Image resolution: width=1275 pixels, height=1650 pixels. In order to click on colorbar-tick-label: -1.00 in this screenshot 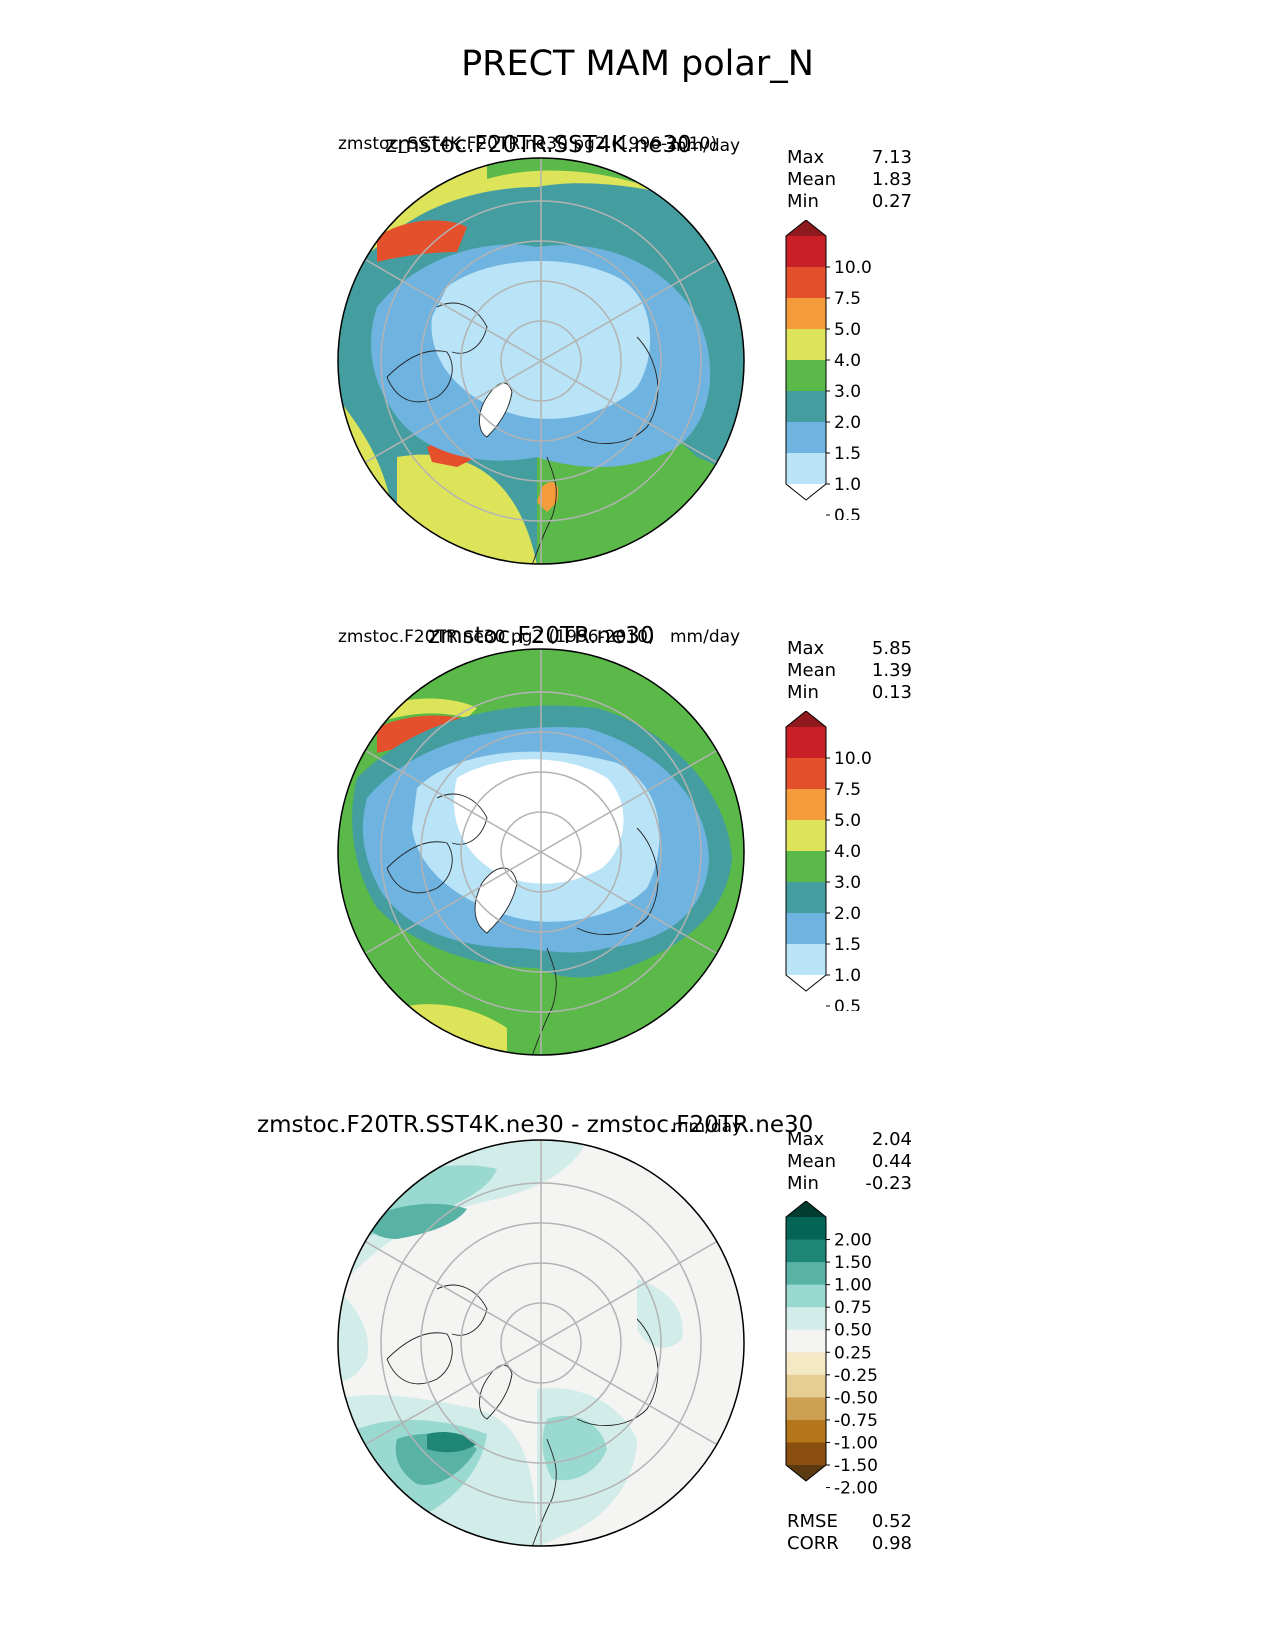, I will do `click(856, 1443)`.